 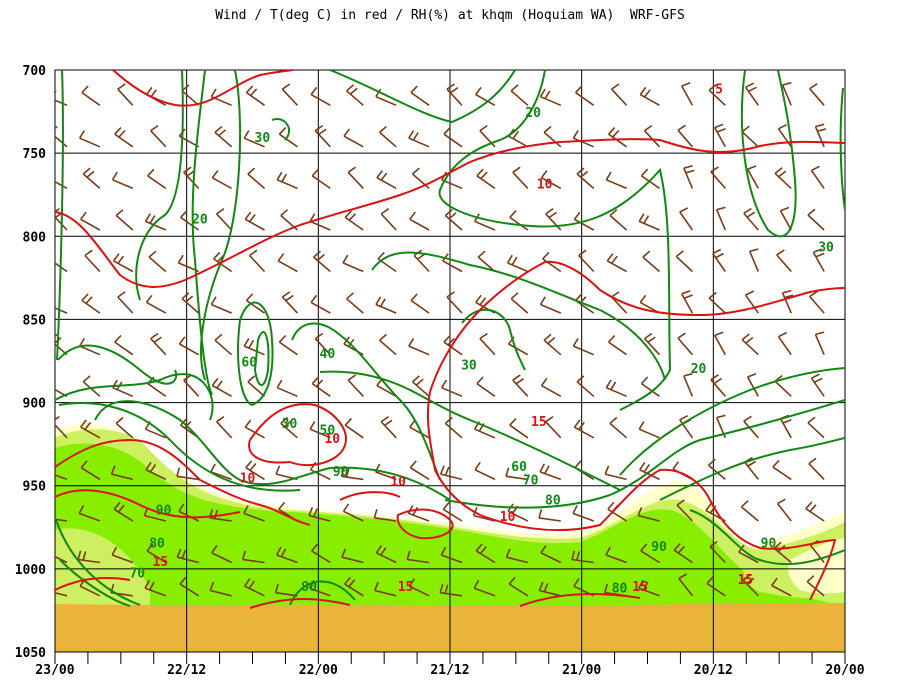 I want to click on temperature-contour-label: 5, so click(x=719, y=90).